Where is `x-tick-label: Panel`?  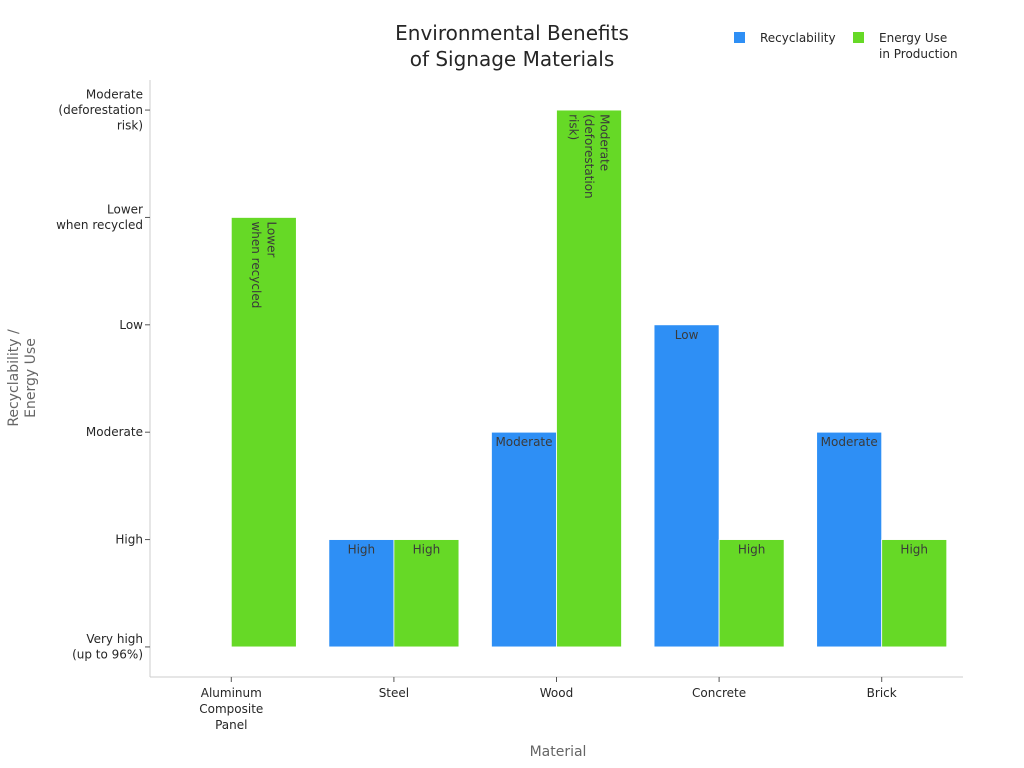 x-tick-label: Panel is located at coordinates (231, 725).